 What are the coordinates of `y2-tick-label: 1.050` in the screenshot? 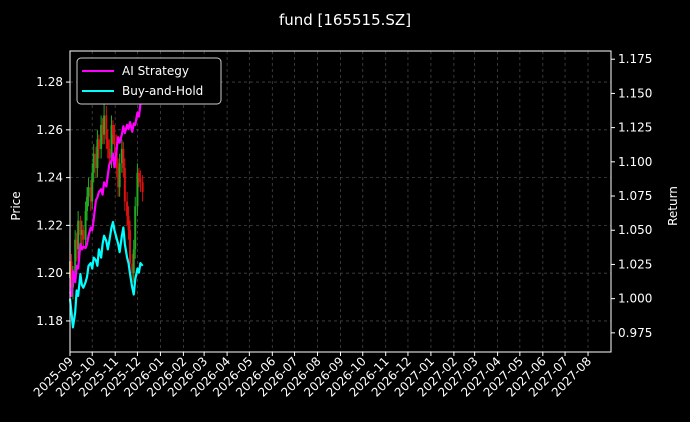 It's located at (635, 230).